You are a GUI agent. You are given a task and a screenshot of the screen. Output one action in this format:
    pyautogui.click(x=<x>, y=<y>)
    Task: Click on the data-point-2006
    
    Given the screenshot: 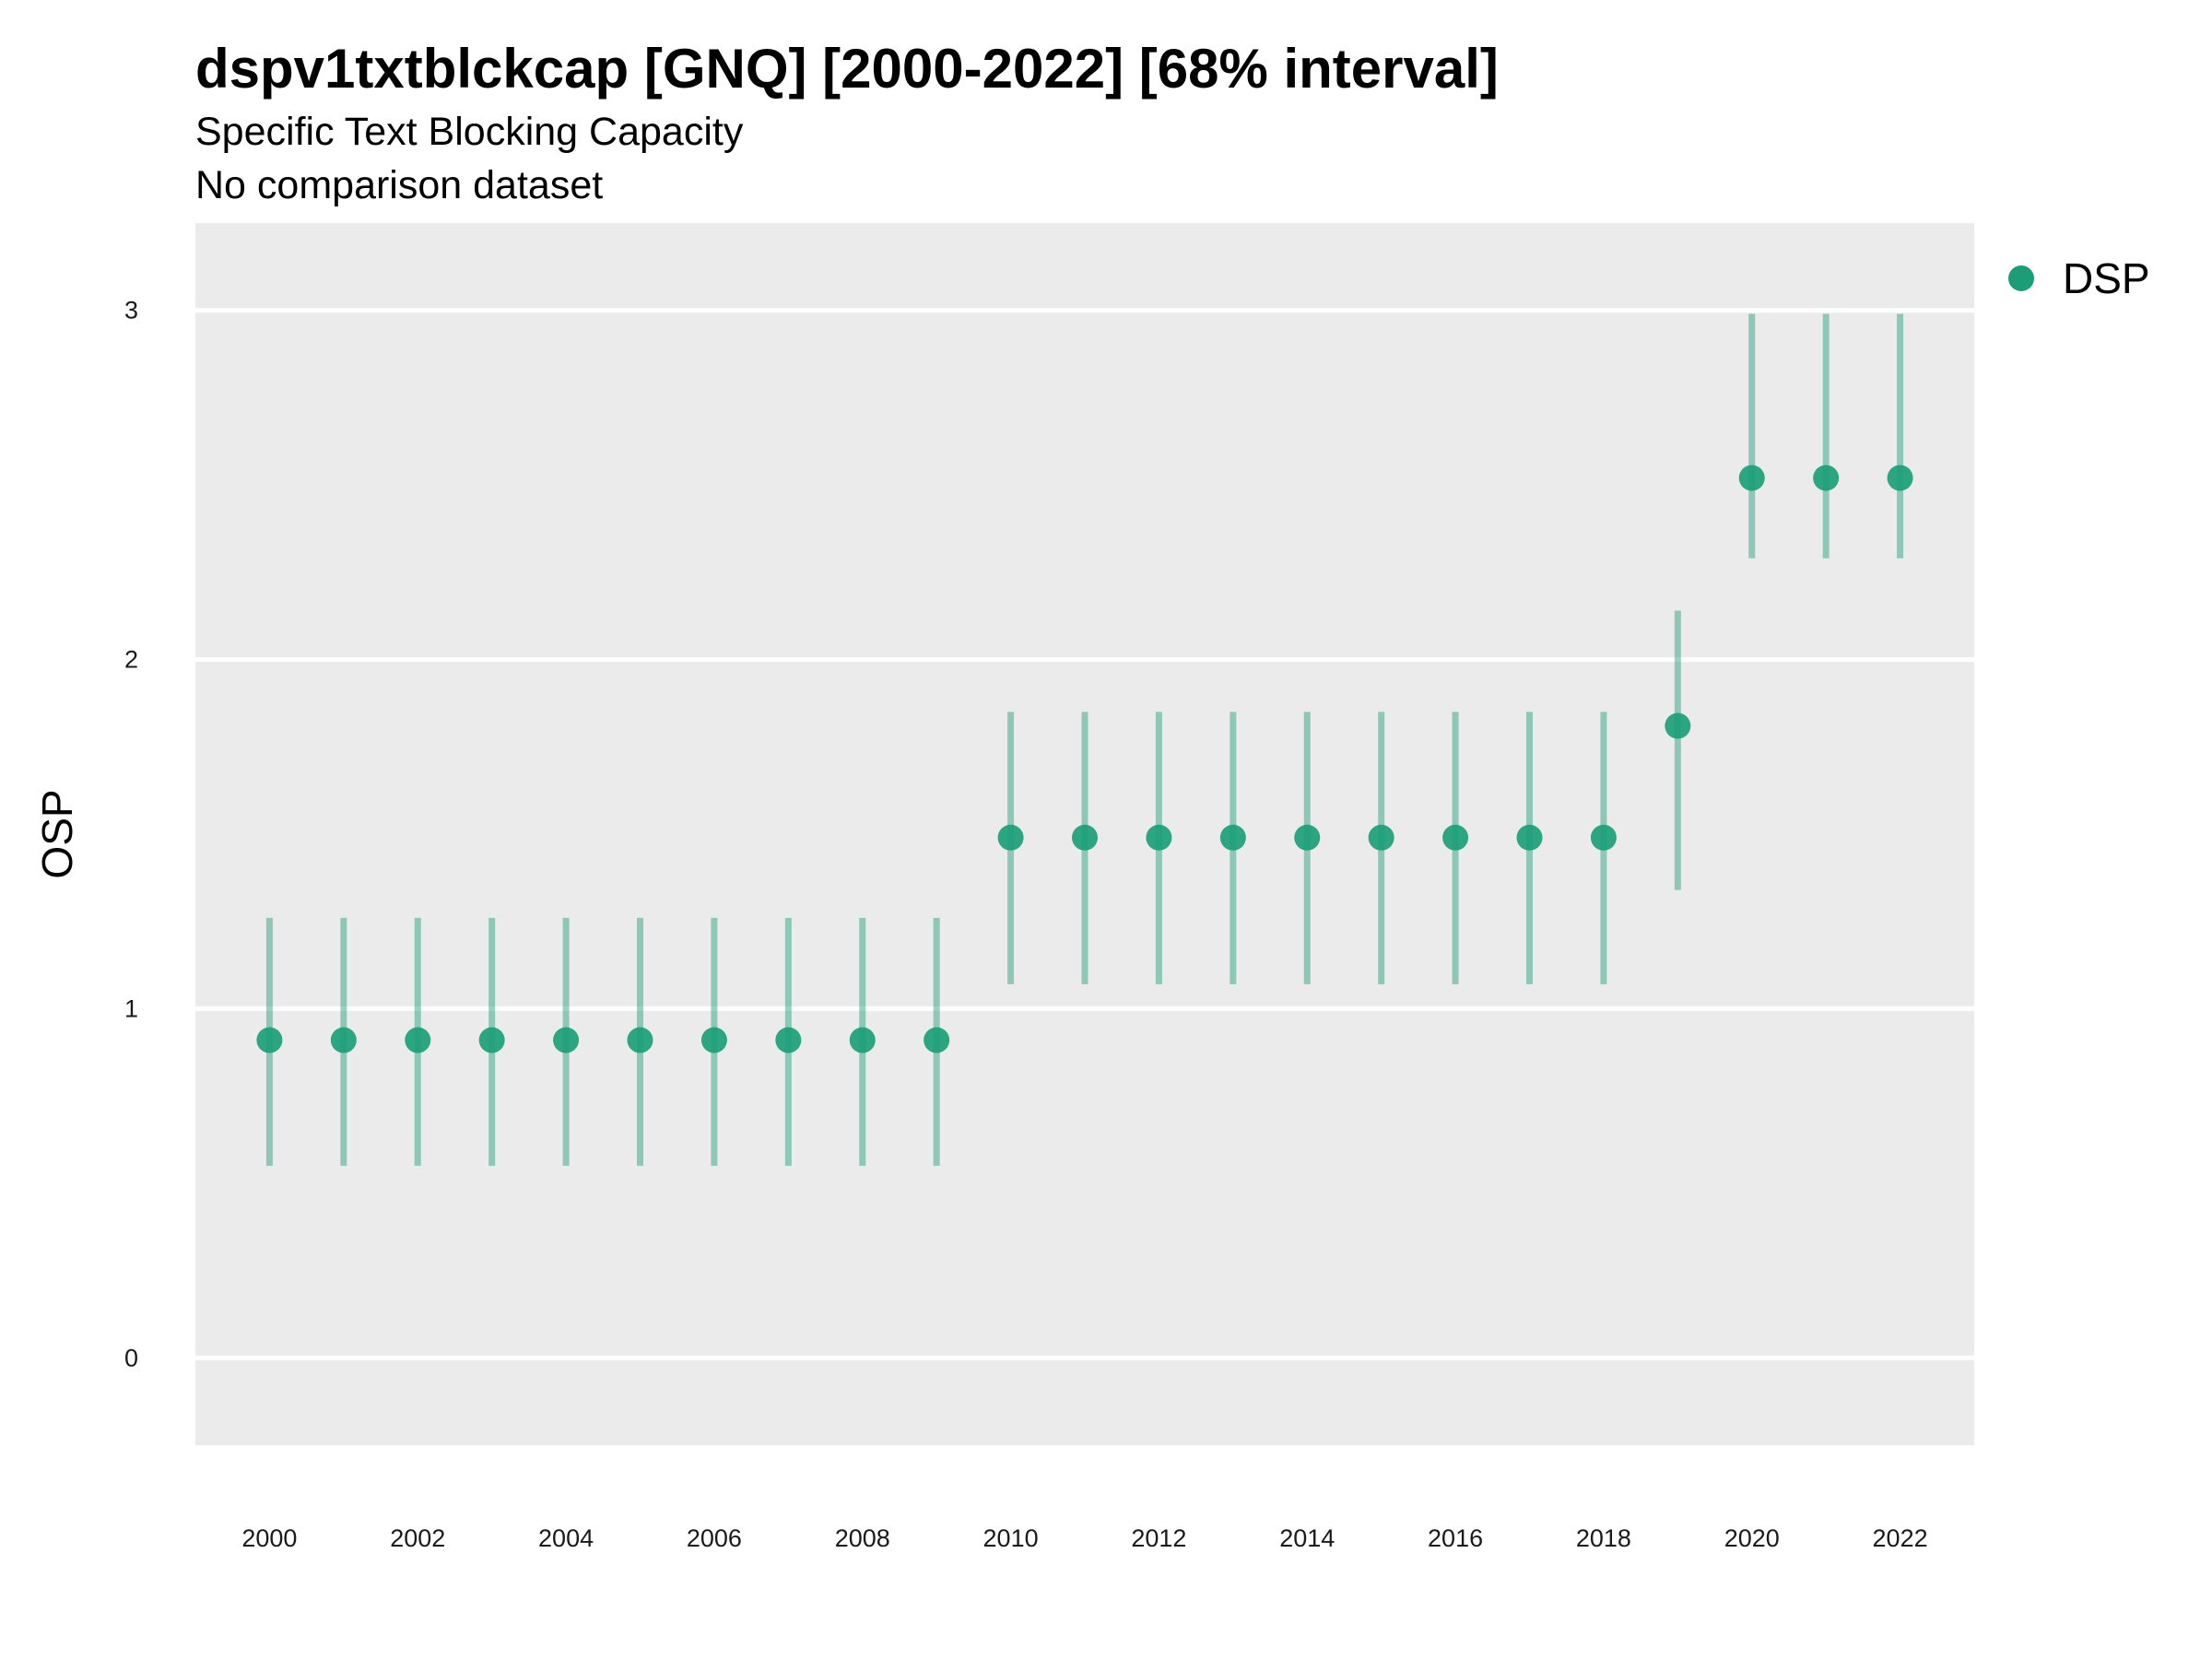 What is the action you would take?
    pyautogui.click(x=713, y=1040)
    